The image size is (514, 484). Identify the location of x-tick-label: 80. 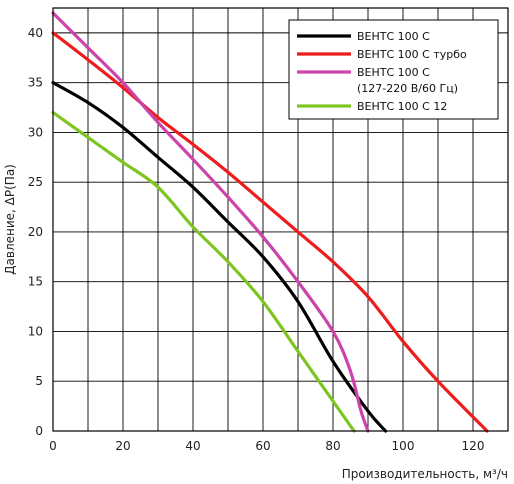
(332, 446).